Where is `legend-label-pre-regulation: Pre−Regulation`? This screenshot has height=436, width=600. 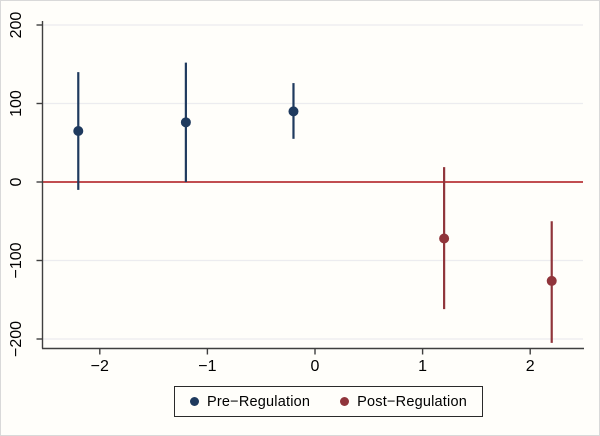
legend-label-pre-regulation: Pre−Regulation is located at coordinates (259, 401).